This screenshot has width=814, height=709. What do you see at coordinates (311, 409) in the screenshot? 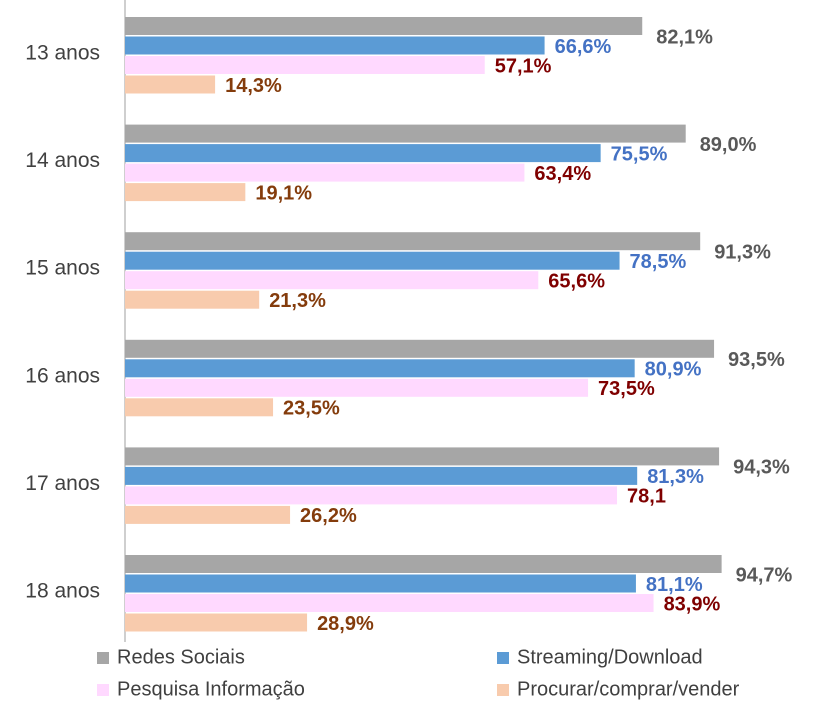
I see `value-label: 23,5%` at bounding box center [311, 409].